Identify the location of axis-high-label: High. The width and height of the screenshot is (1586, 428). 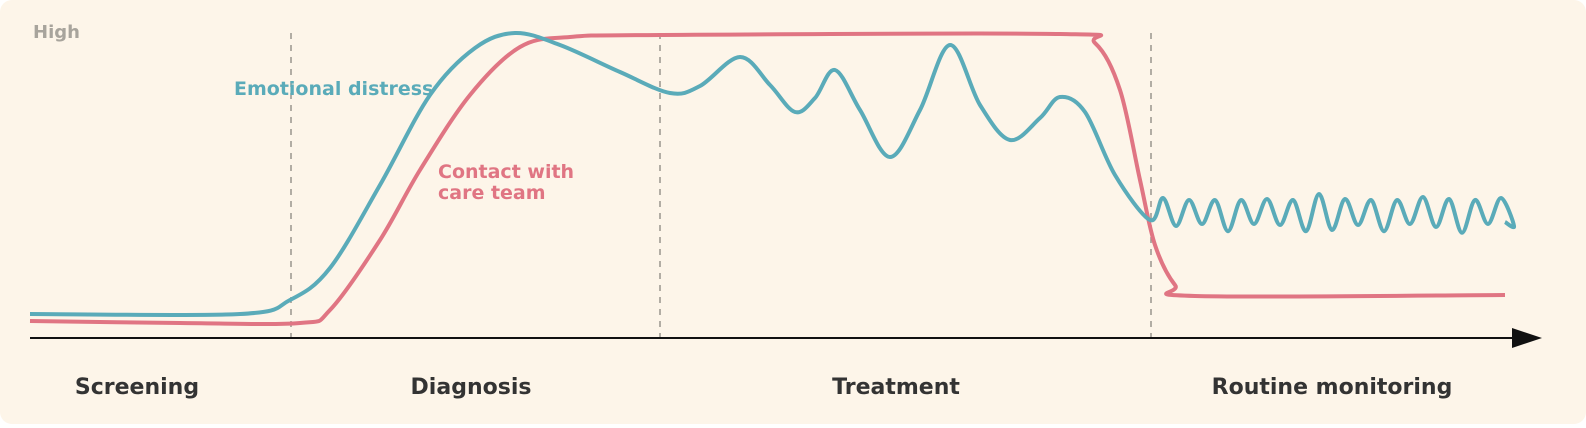
(56, 32).